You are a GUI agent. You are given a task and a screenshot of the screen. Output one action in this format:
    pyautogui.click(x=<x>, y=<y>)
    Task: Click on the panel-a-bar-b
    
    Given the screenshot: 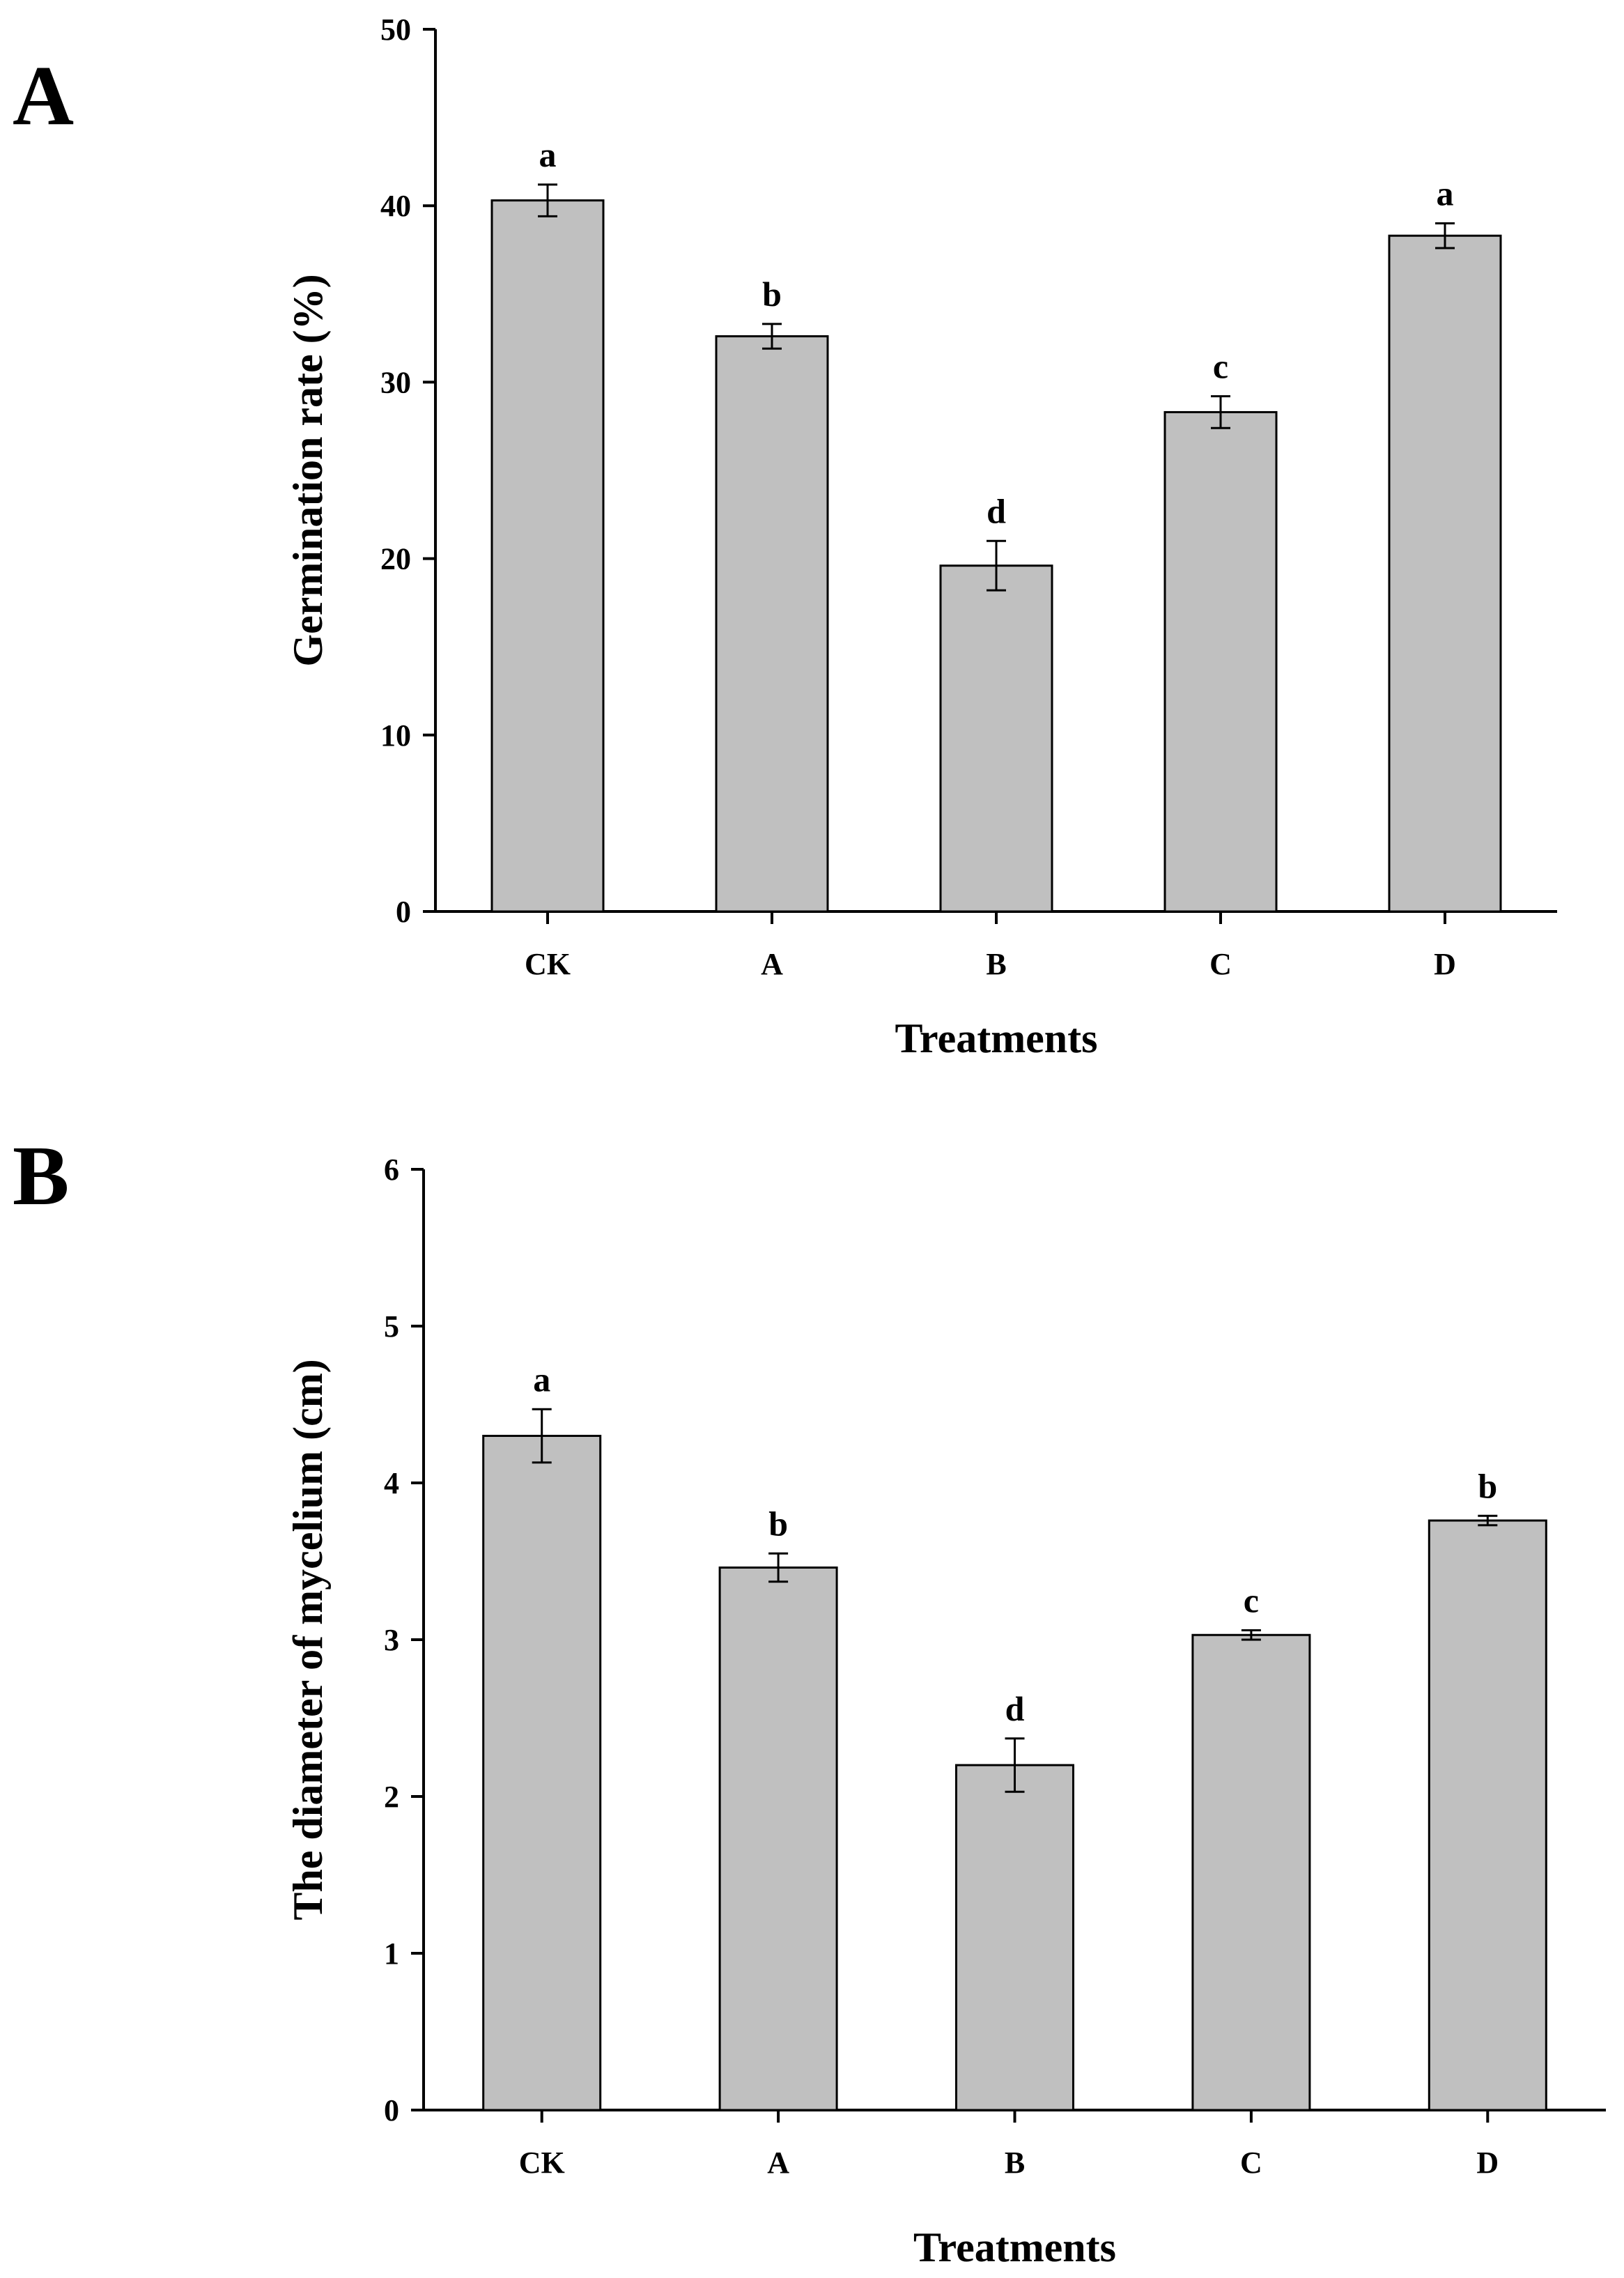 What is the action you would take?
    pyautogui.click(x=996, y=738)
    